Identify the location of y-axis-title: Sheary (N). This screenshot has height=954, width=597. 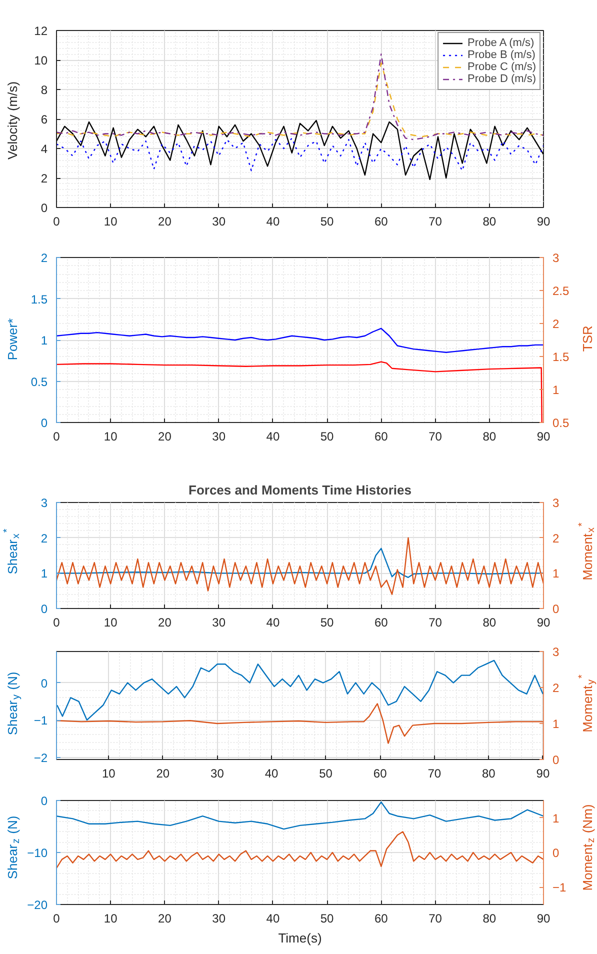
(13, 704).